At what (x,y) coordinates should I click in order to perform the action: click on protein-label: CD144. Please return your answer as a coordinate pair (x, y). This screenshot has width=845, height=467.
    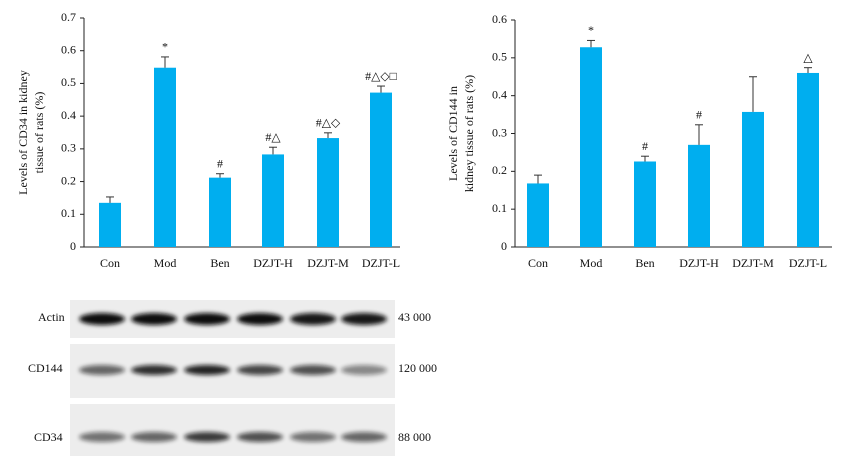
    Looking at the image, I should click on (45, 368).